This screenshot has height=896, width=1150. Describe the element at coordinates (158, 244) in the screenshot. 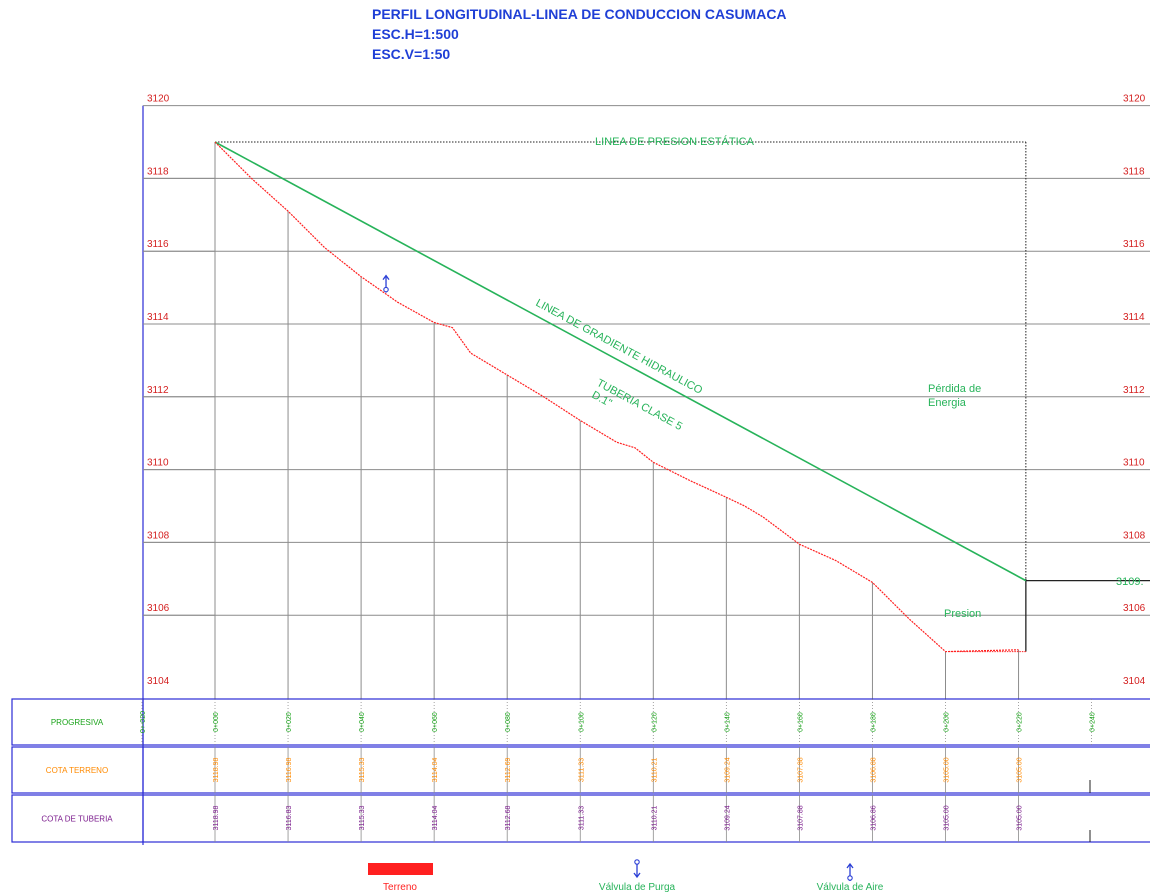

I see `elevation-label-left: 3116` at that location.